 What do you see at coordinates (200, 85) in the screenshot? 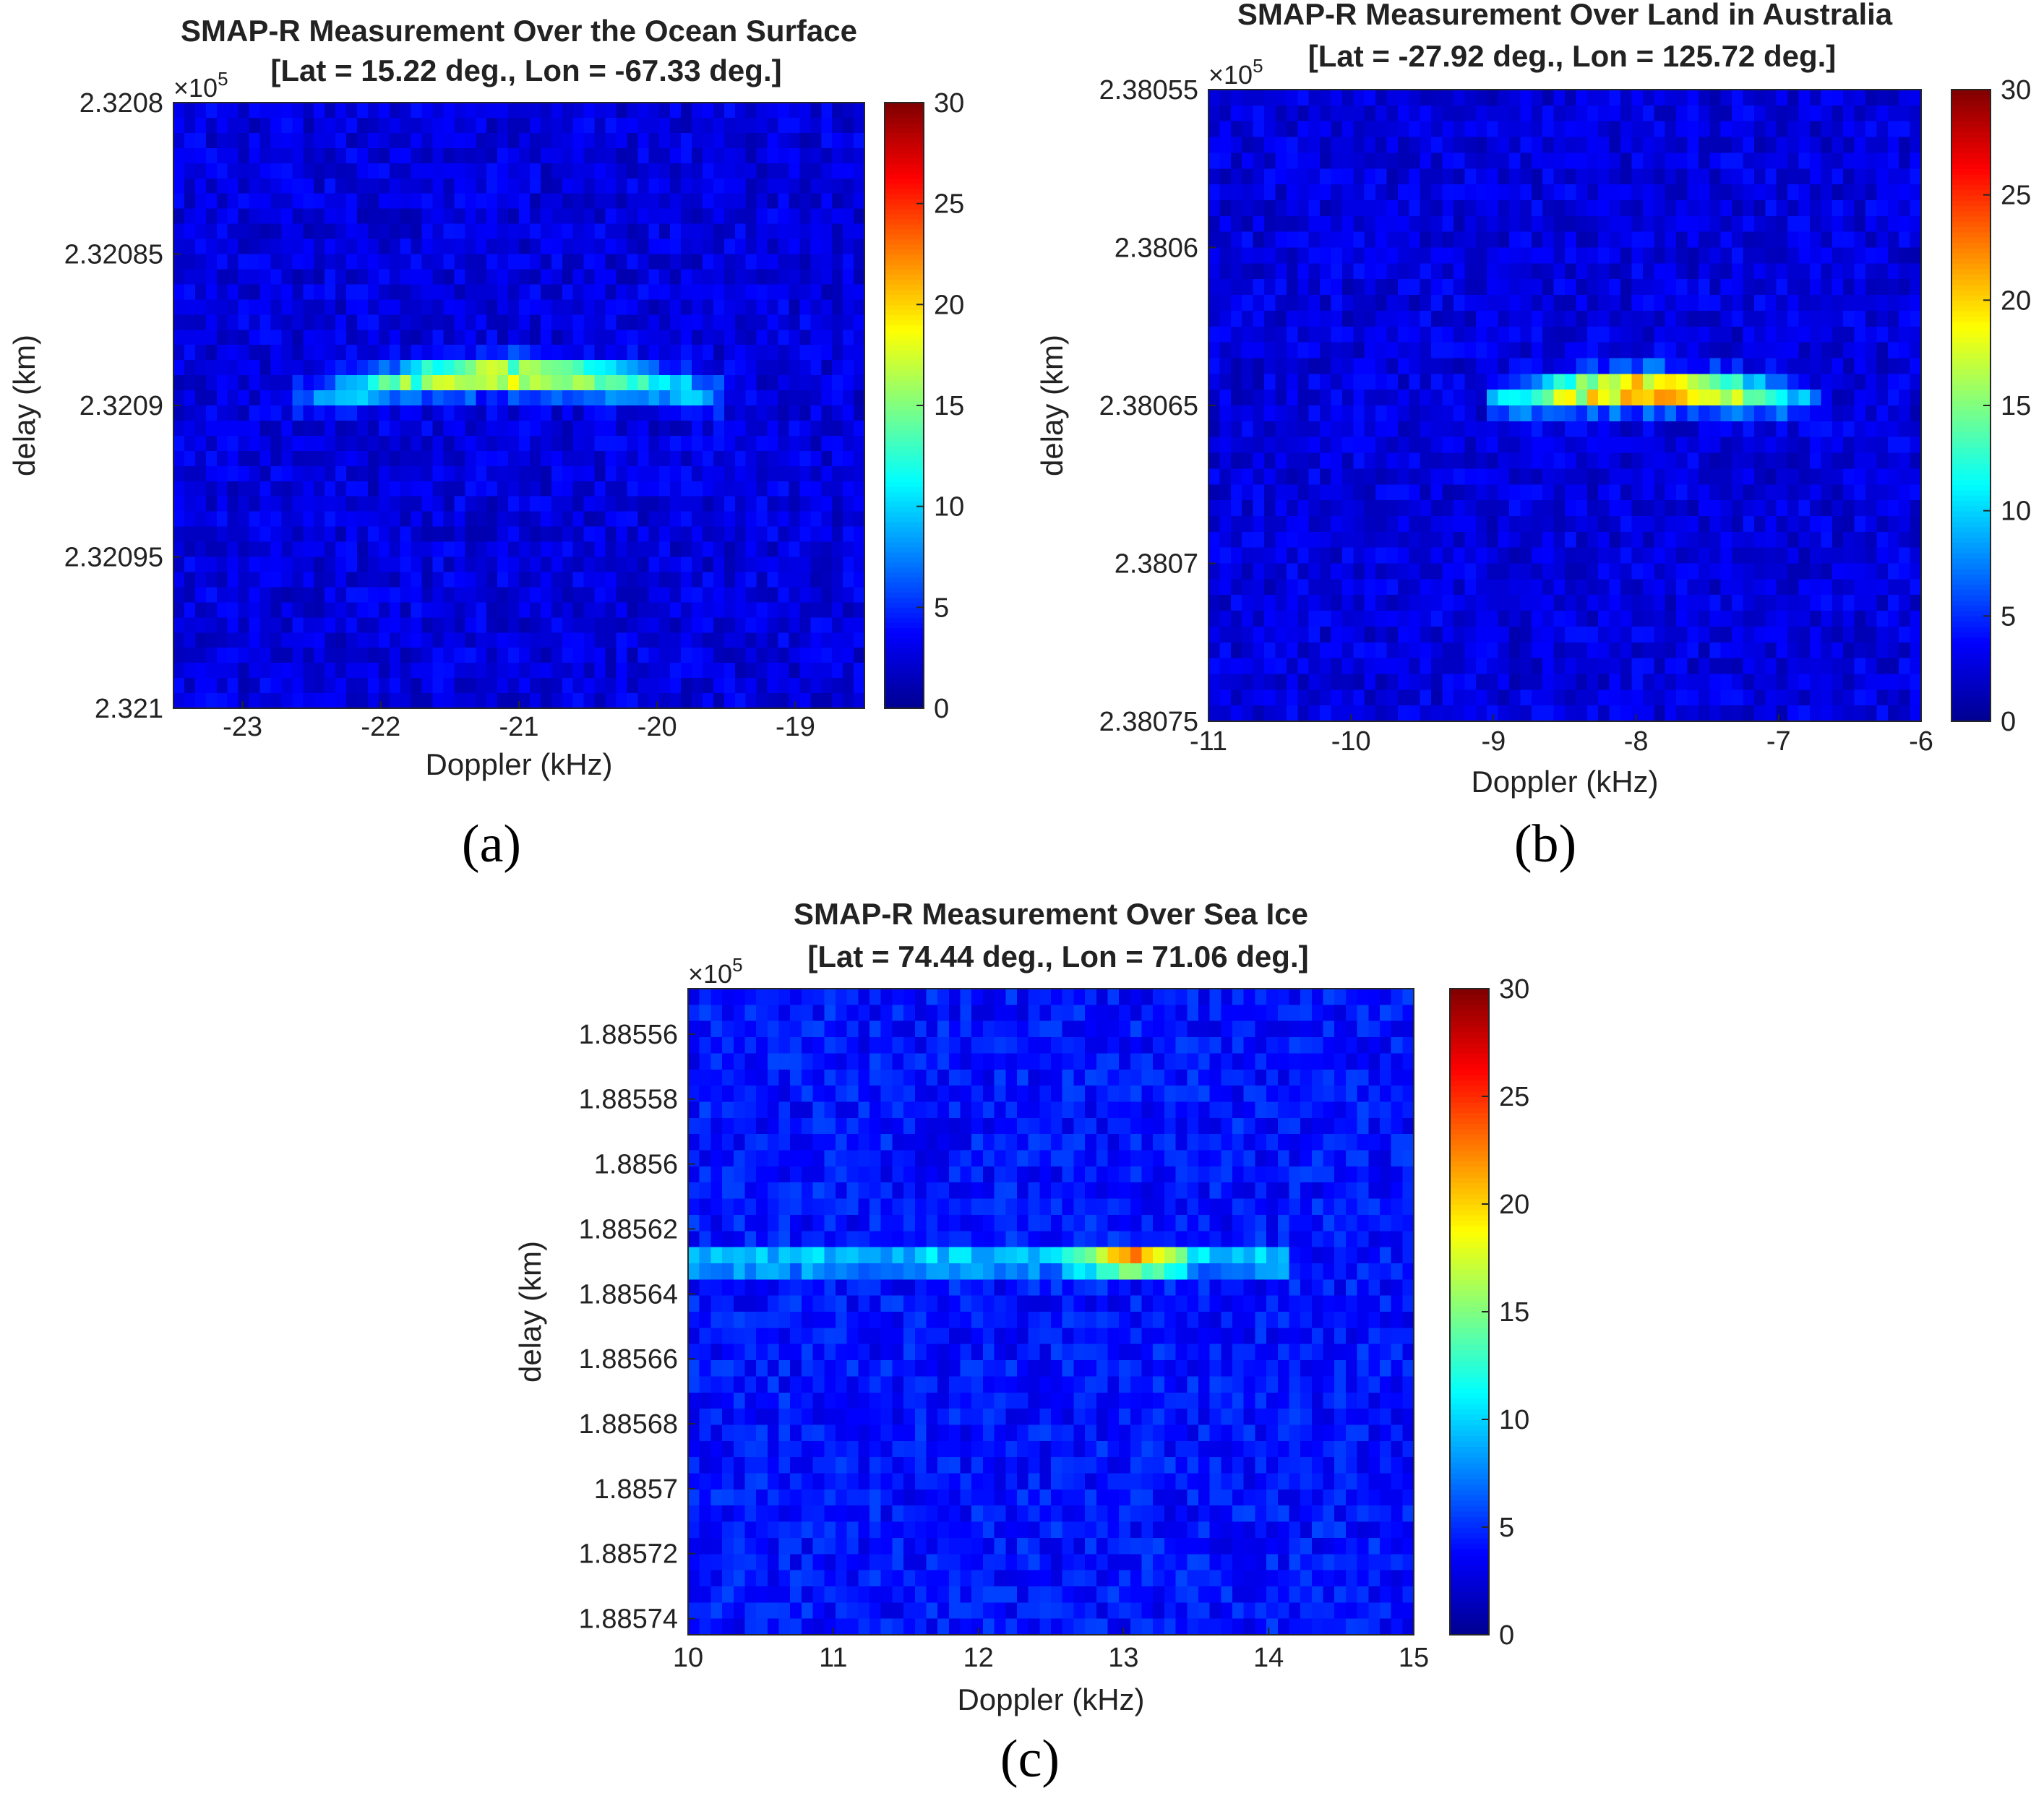
I see `y-exponent-label: ×10⁵` at bounding box center [200, 85].